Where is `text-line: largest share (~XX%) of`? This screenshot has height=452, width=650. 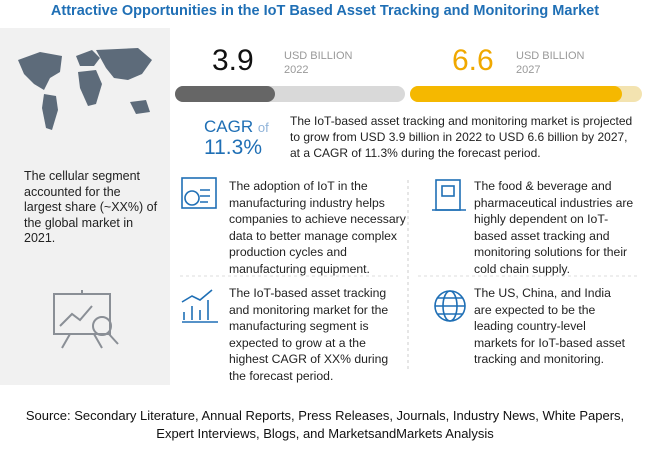 text-line: largest share (~XX%) of is located at coordinates (91, 207).